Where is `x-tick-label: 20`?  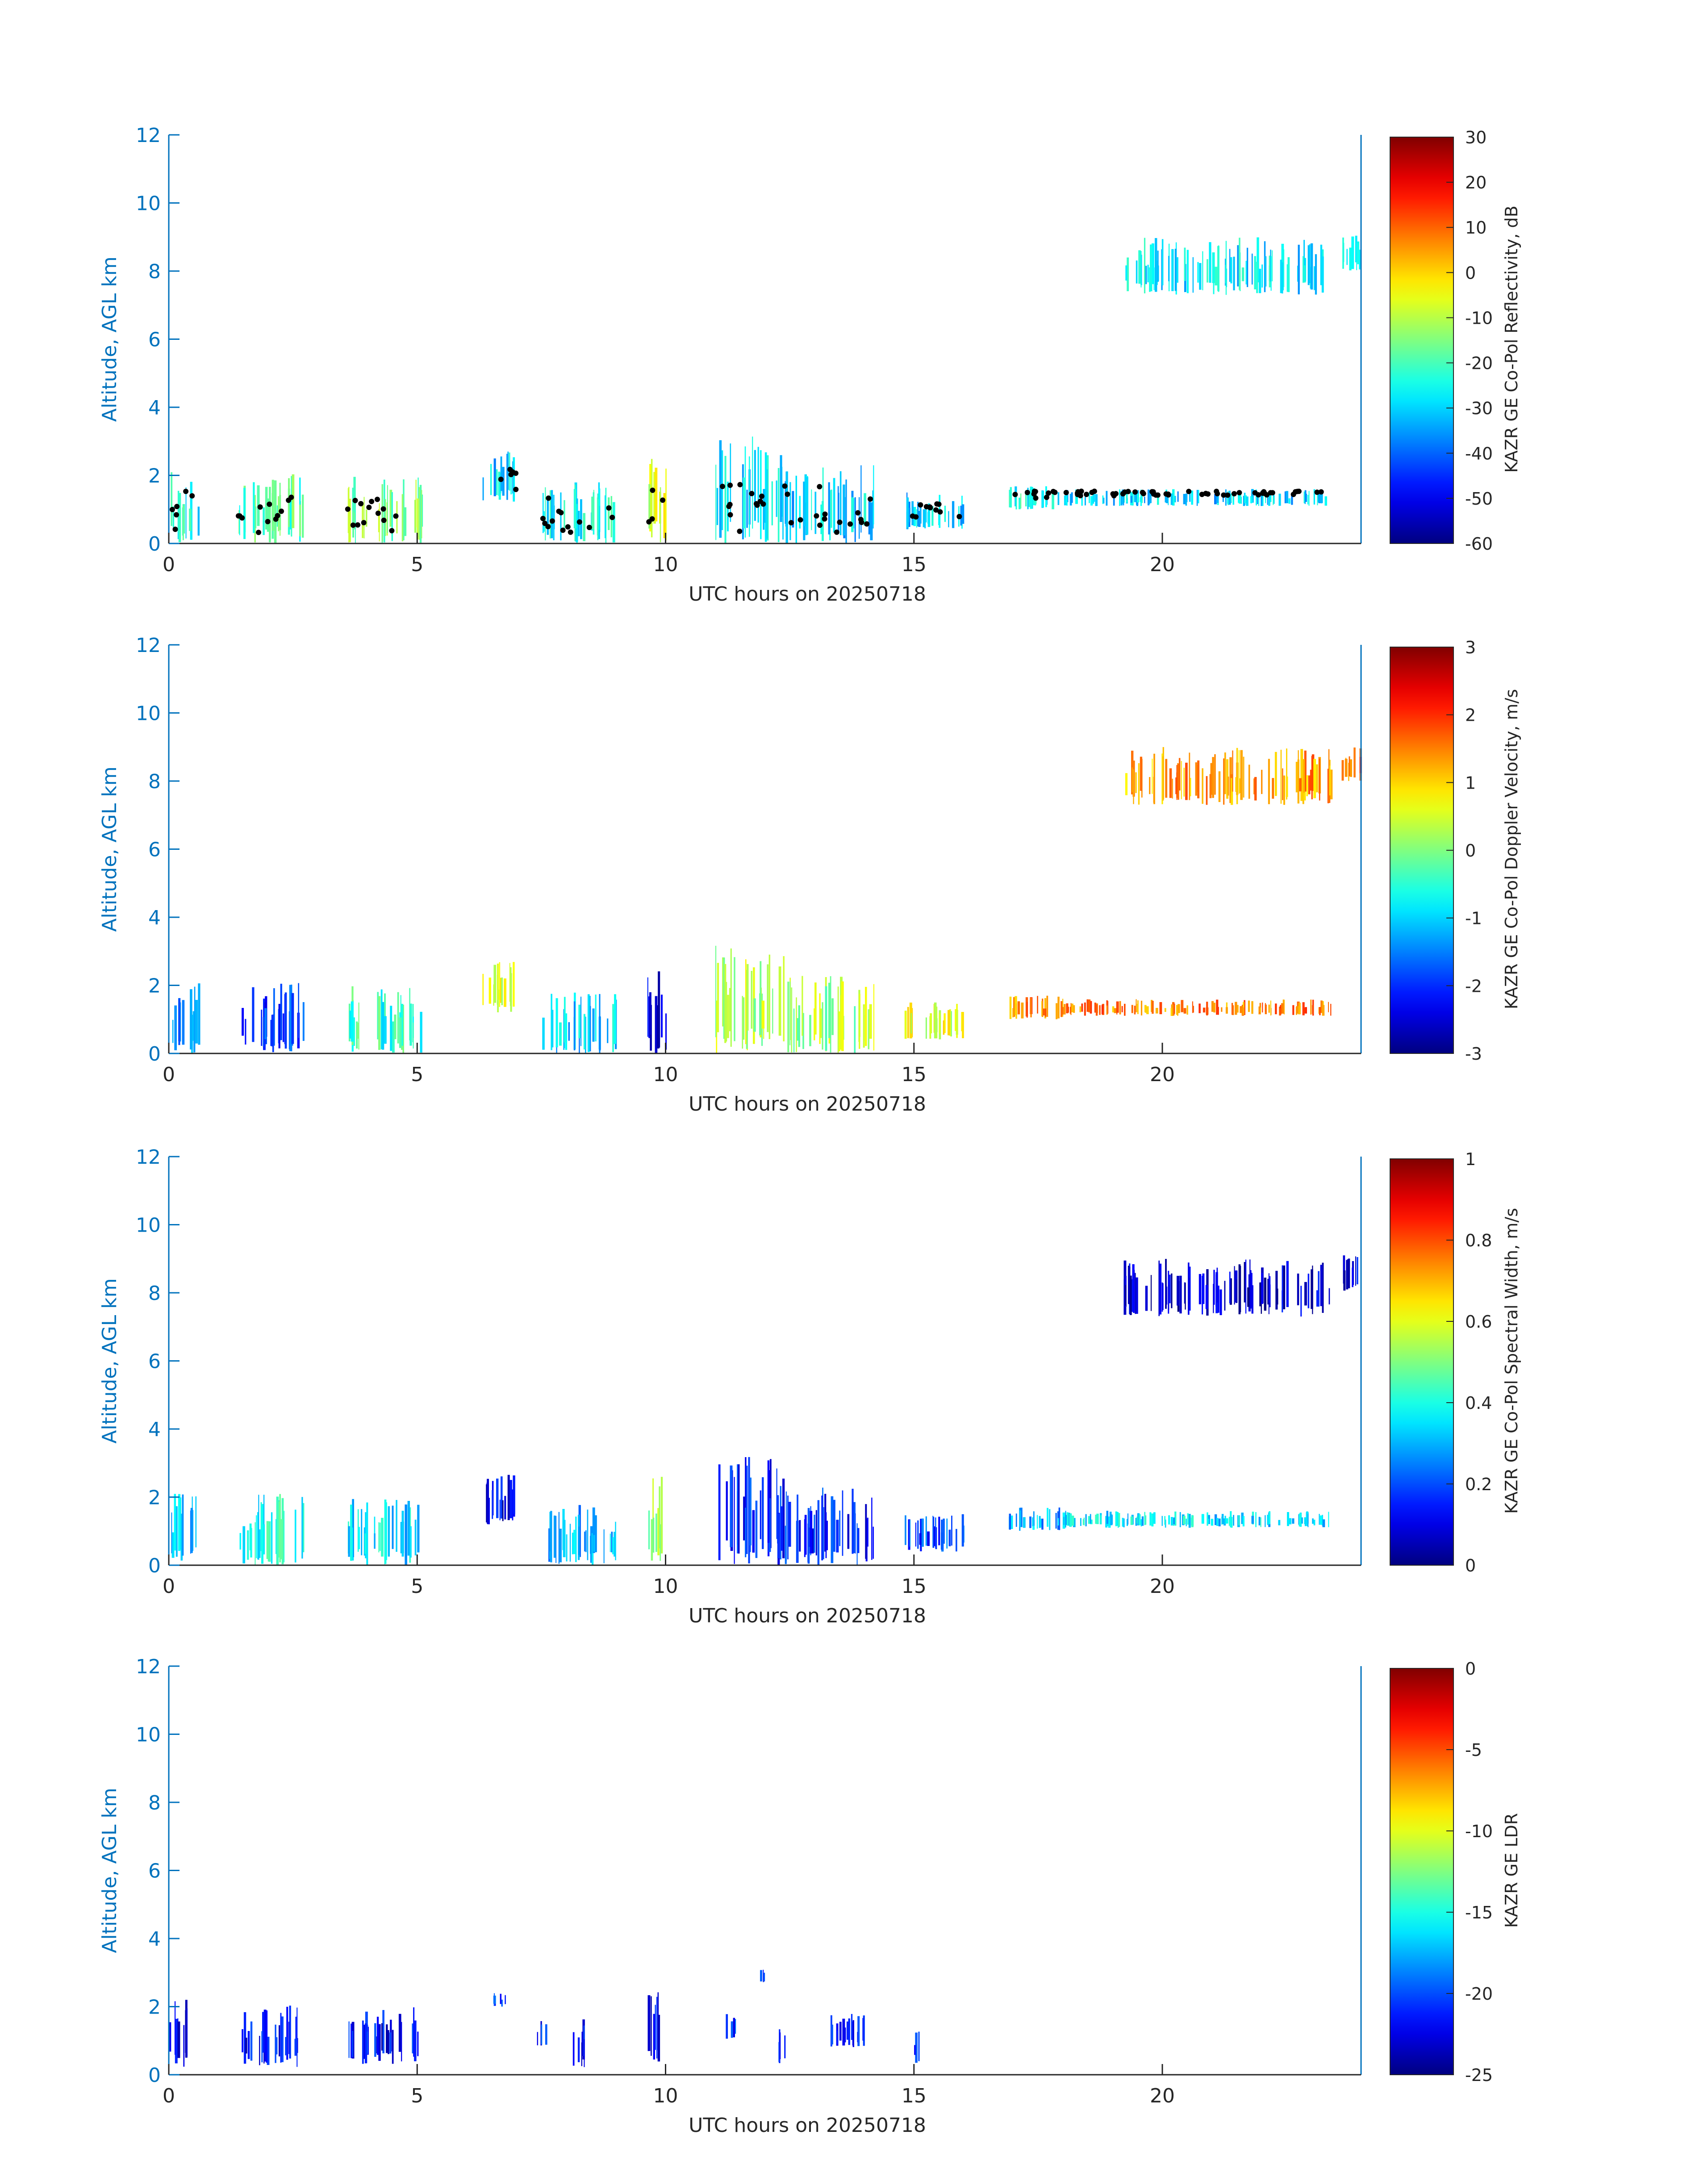 x-tick-label: 20 is located at coordinates (1162, 1074).